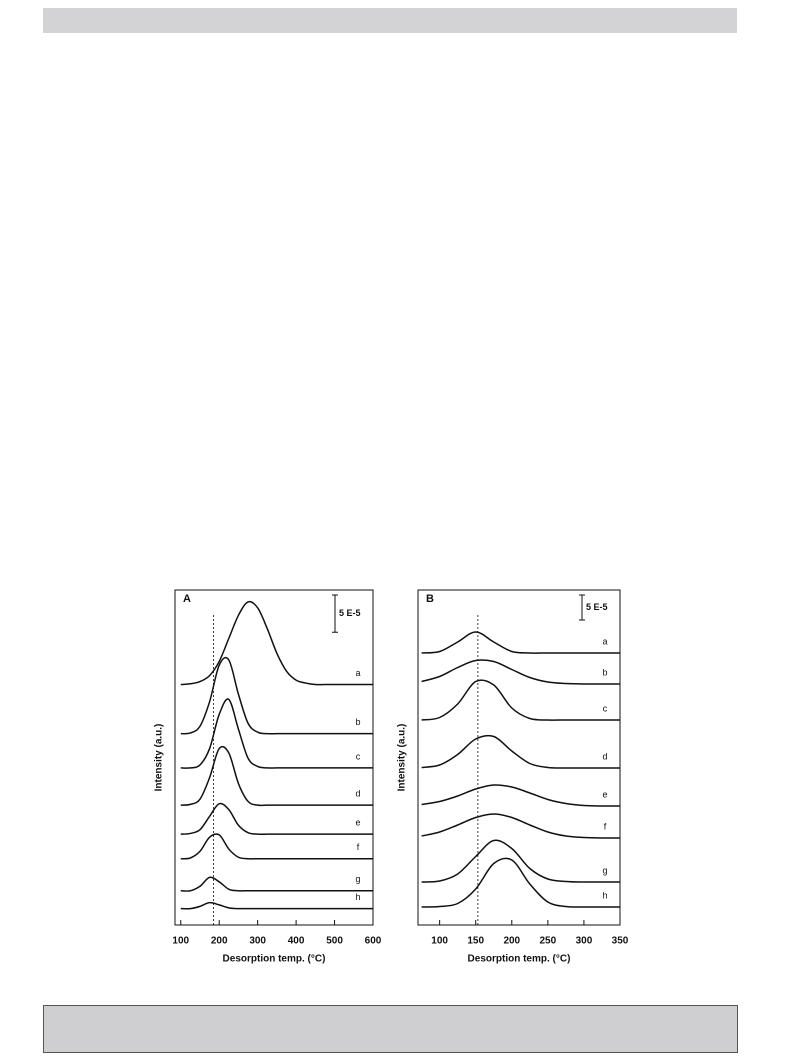 The height and width of the screenshot is (1057, 793). What do you see at coordinates (296, 941) in the screenshot?
I see `x-tick-label: 400` at bounding box center [296, 941].